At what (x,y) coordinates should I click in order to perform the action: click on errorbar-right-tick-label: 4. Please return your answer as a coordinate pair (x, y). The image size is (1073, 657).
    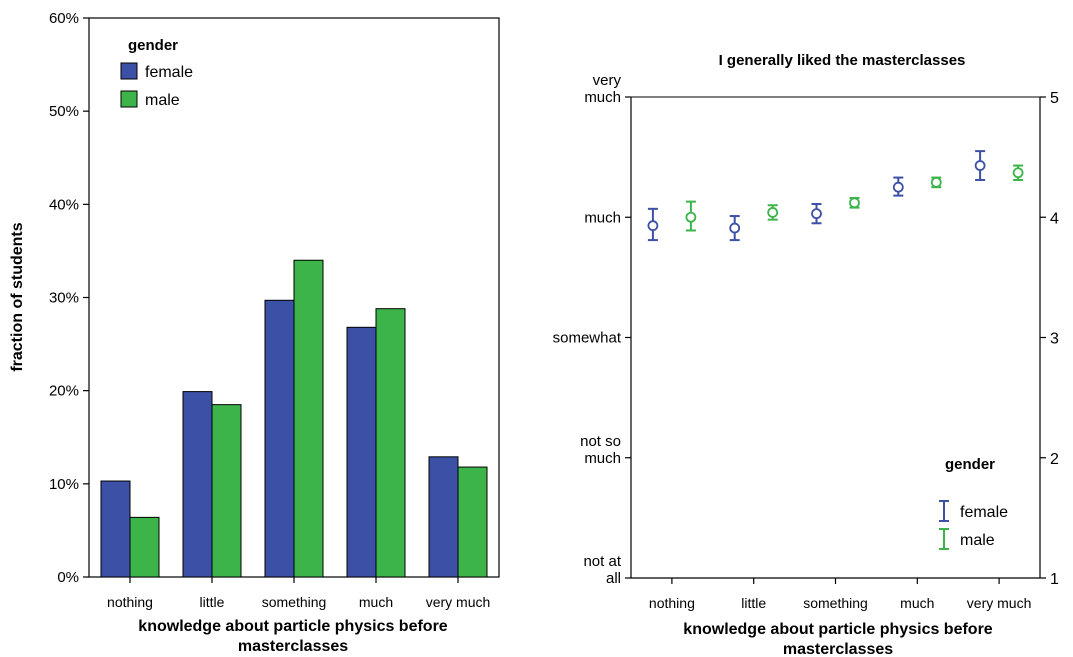
    Looking at the image, I should click on (1054, 218).